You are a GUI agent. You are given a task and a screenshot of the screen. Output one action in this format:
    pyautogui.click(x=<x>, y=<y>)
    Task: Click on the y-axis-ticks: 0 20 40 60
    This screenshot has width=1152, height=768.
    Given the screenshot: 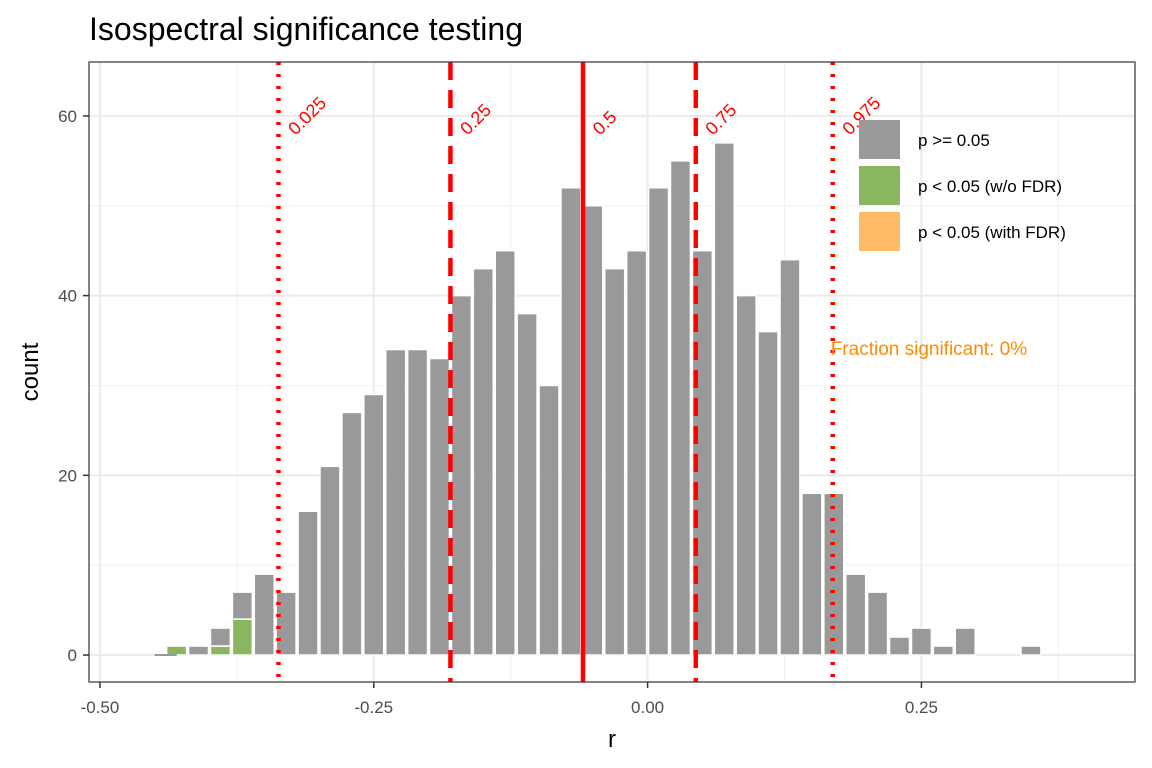 What is the action you would take?
    pyautogui.click(x=73, y=386)
    